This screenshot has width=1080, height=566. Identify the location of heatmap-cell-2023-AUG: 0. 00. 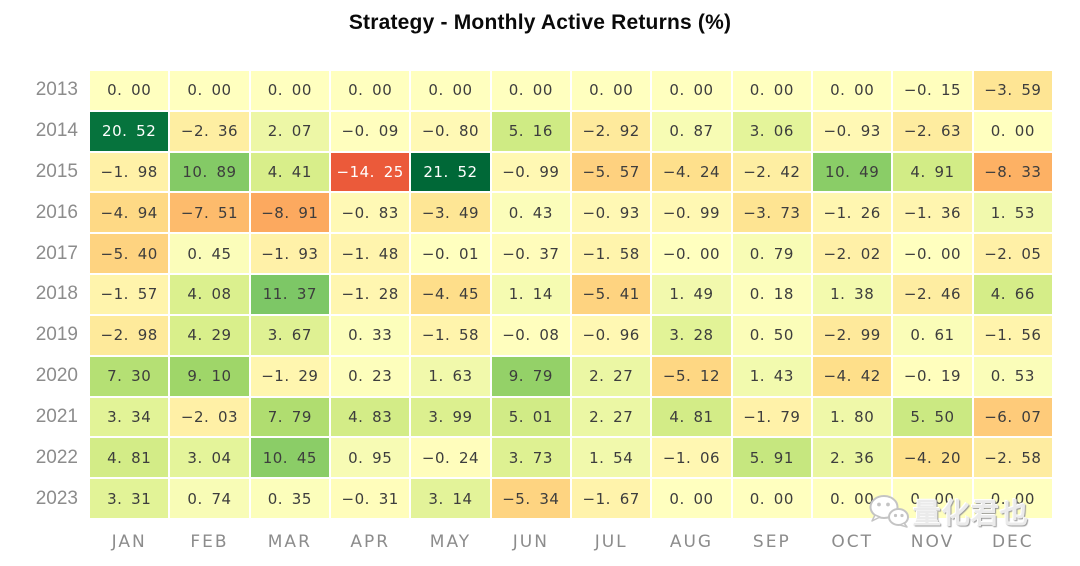
(691, 498).